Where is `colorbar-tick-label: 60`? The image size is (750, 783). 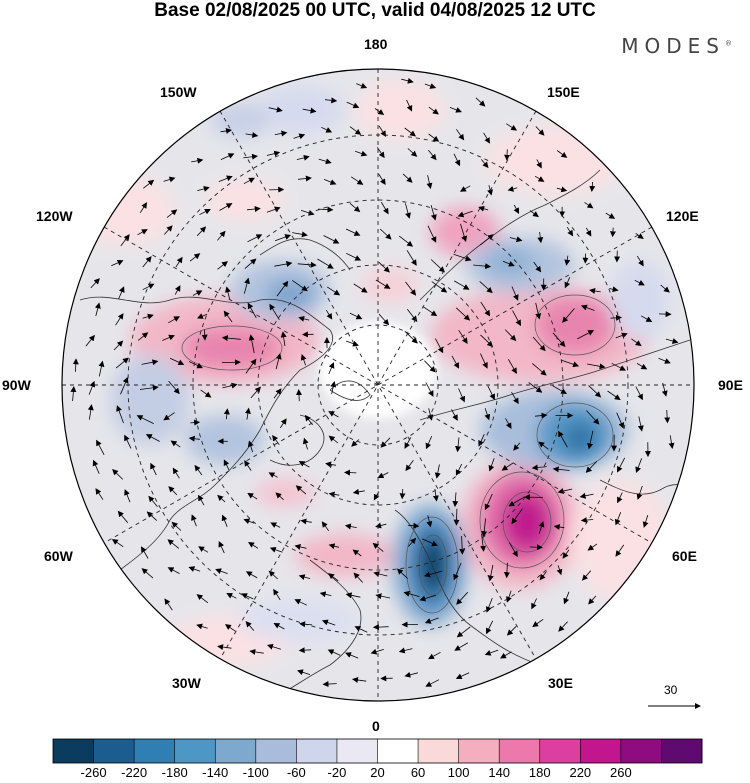 colorbar-tick-label: 60 is located at coordinates (418, 772).